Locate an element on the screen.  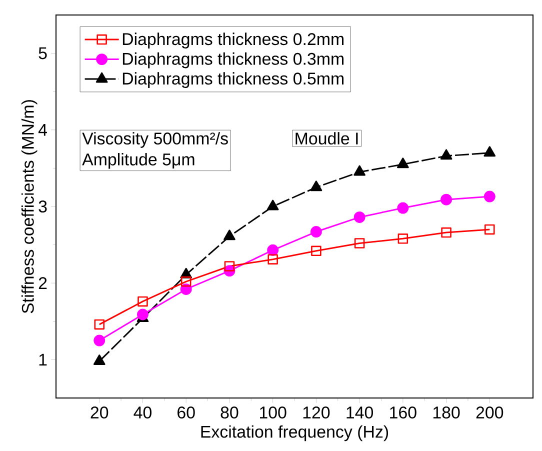
x-tick-label: 60 is located at coordinates (186, 412).